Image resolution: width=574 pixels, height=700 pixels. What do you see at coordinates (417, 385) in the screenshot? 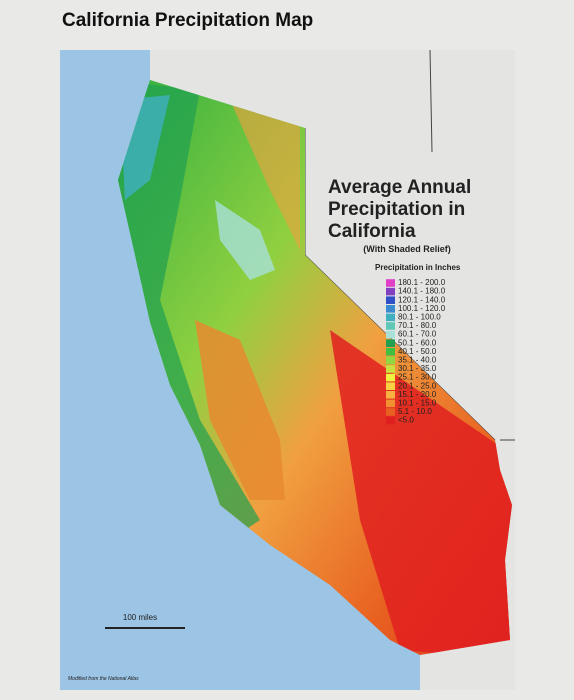
I see `legend-label: 20.1 - 25.0` at bounding box center [417, 385].